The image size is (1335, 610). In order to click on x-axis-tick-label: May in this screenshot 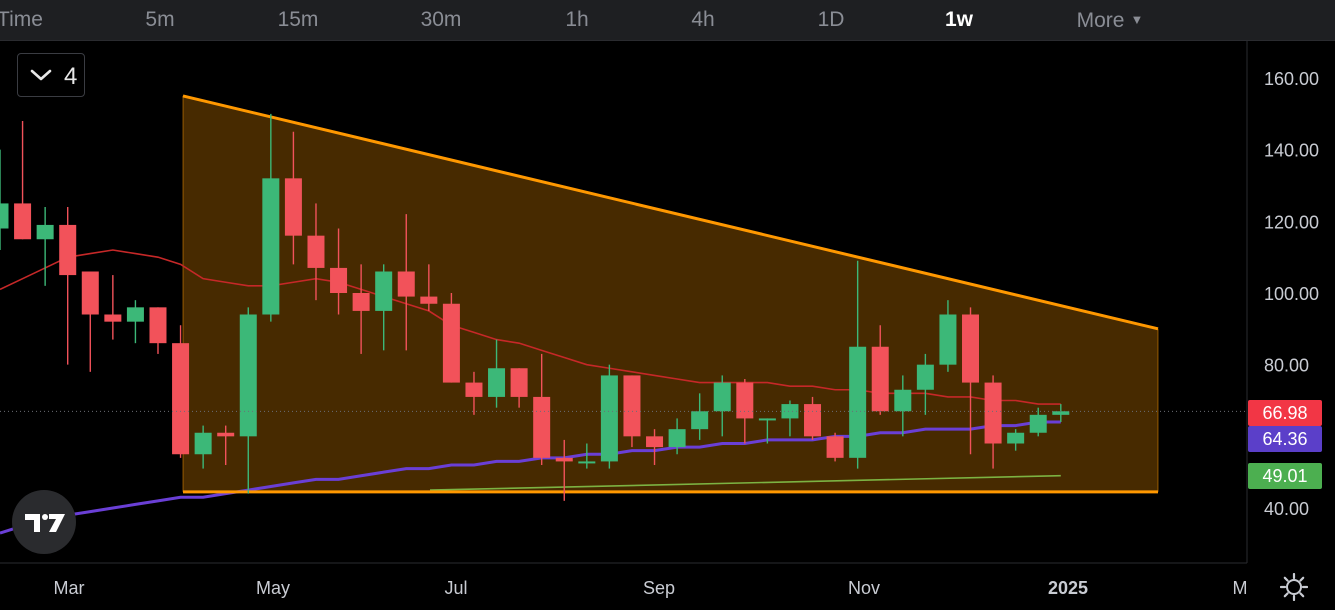, I will do `click(273, 588)`.